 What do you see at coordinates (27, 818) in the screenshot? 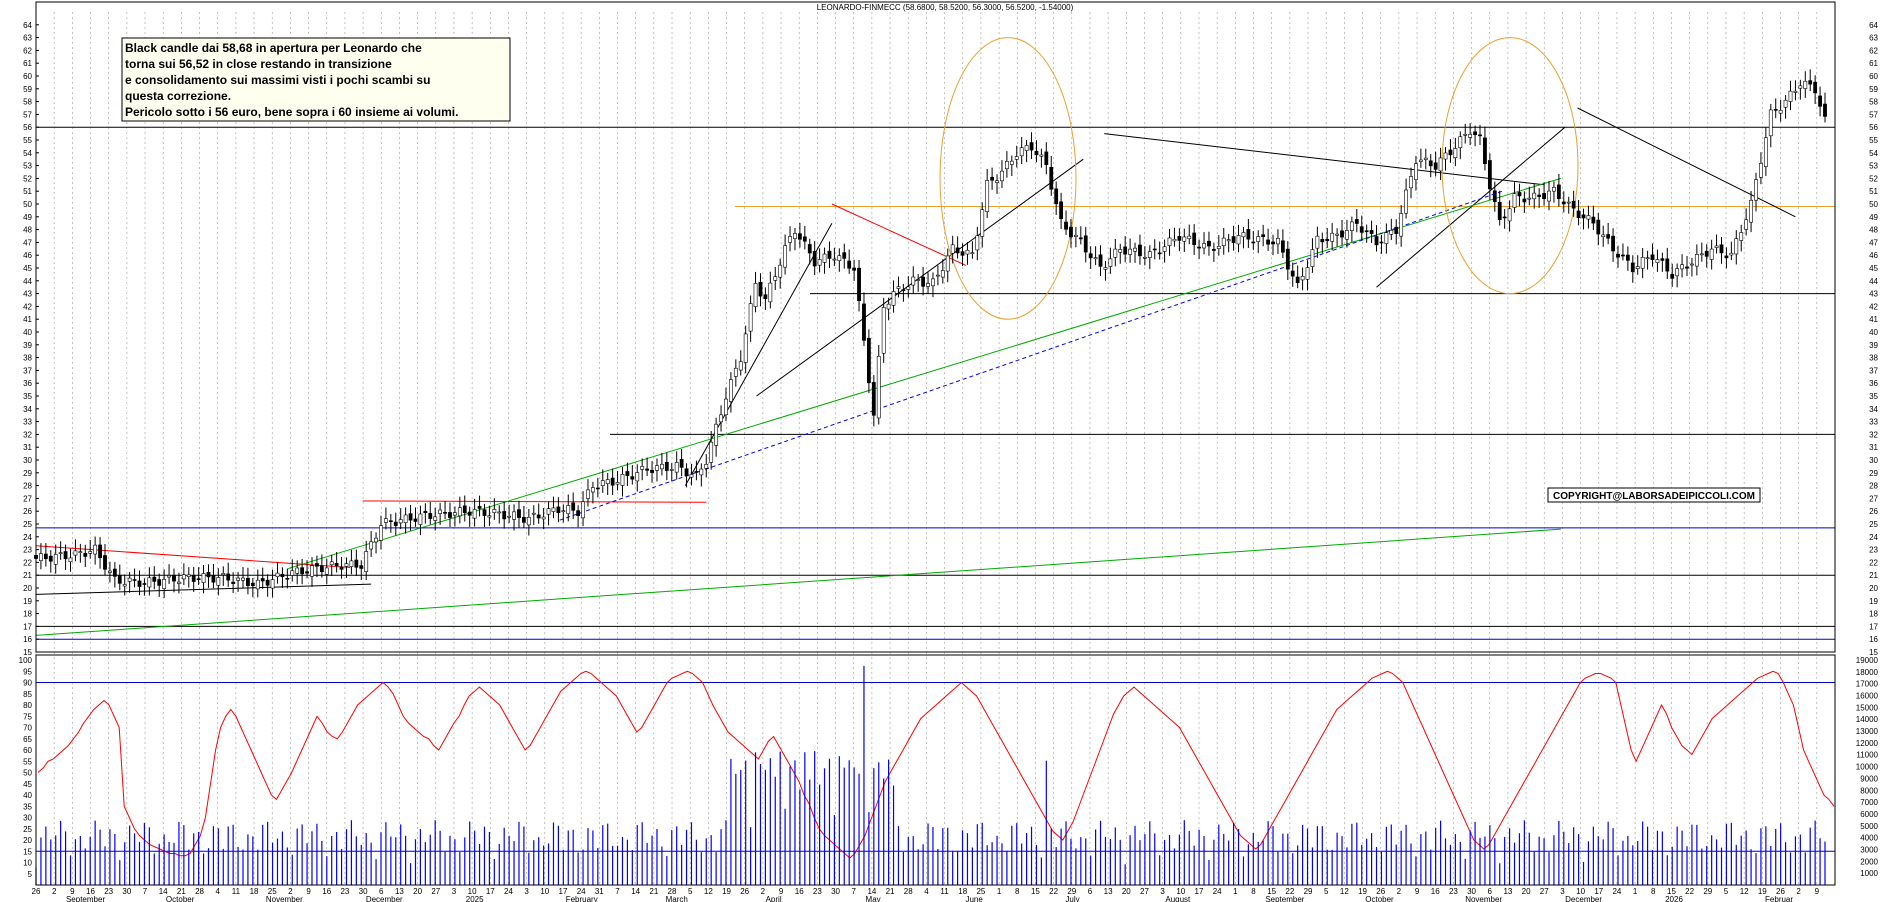
I see `osc-tick: 30` at bounding box center [27, 818].